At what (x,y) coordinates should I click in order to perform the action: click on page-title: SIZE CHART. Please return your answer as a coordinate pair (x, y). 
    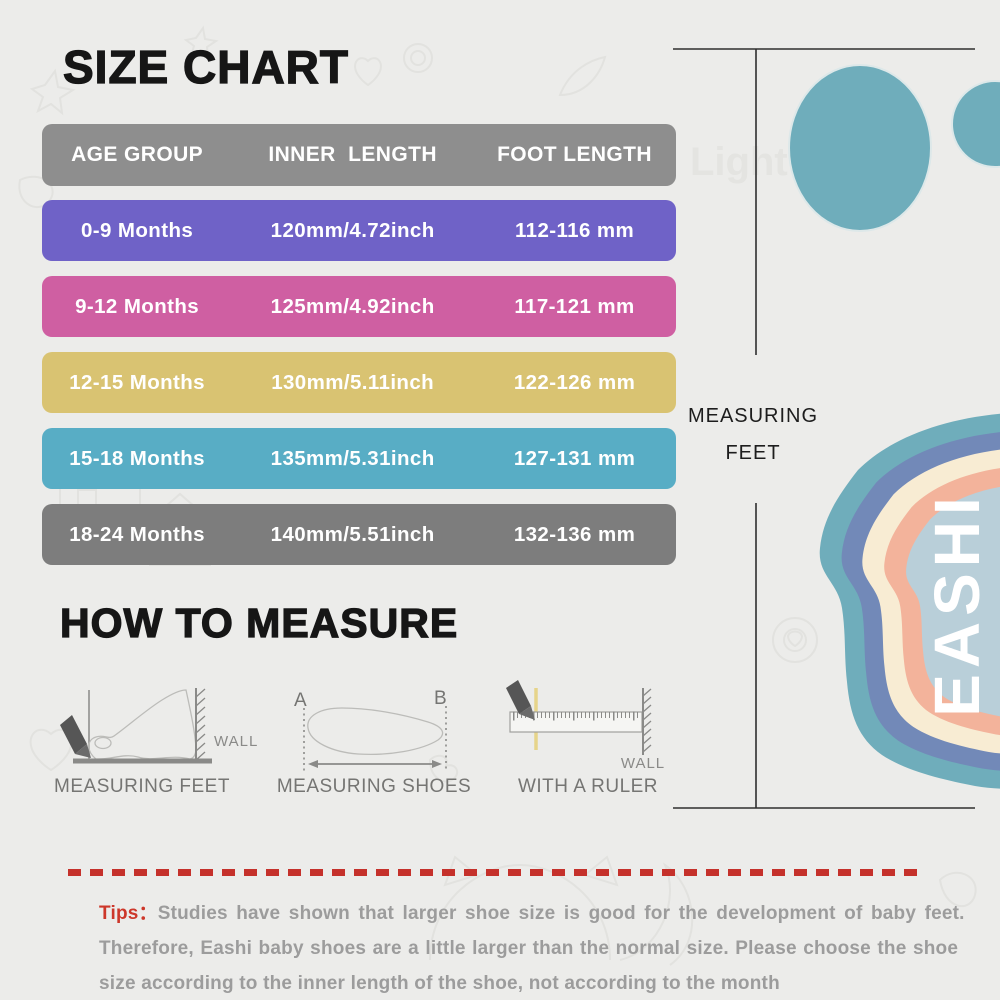
    Looking at the image, I should click on (205, 66).